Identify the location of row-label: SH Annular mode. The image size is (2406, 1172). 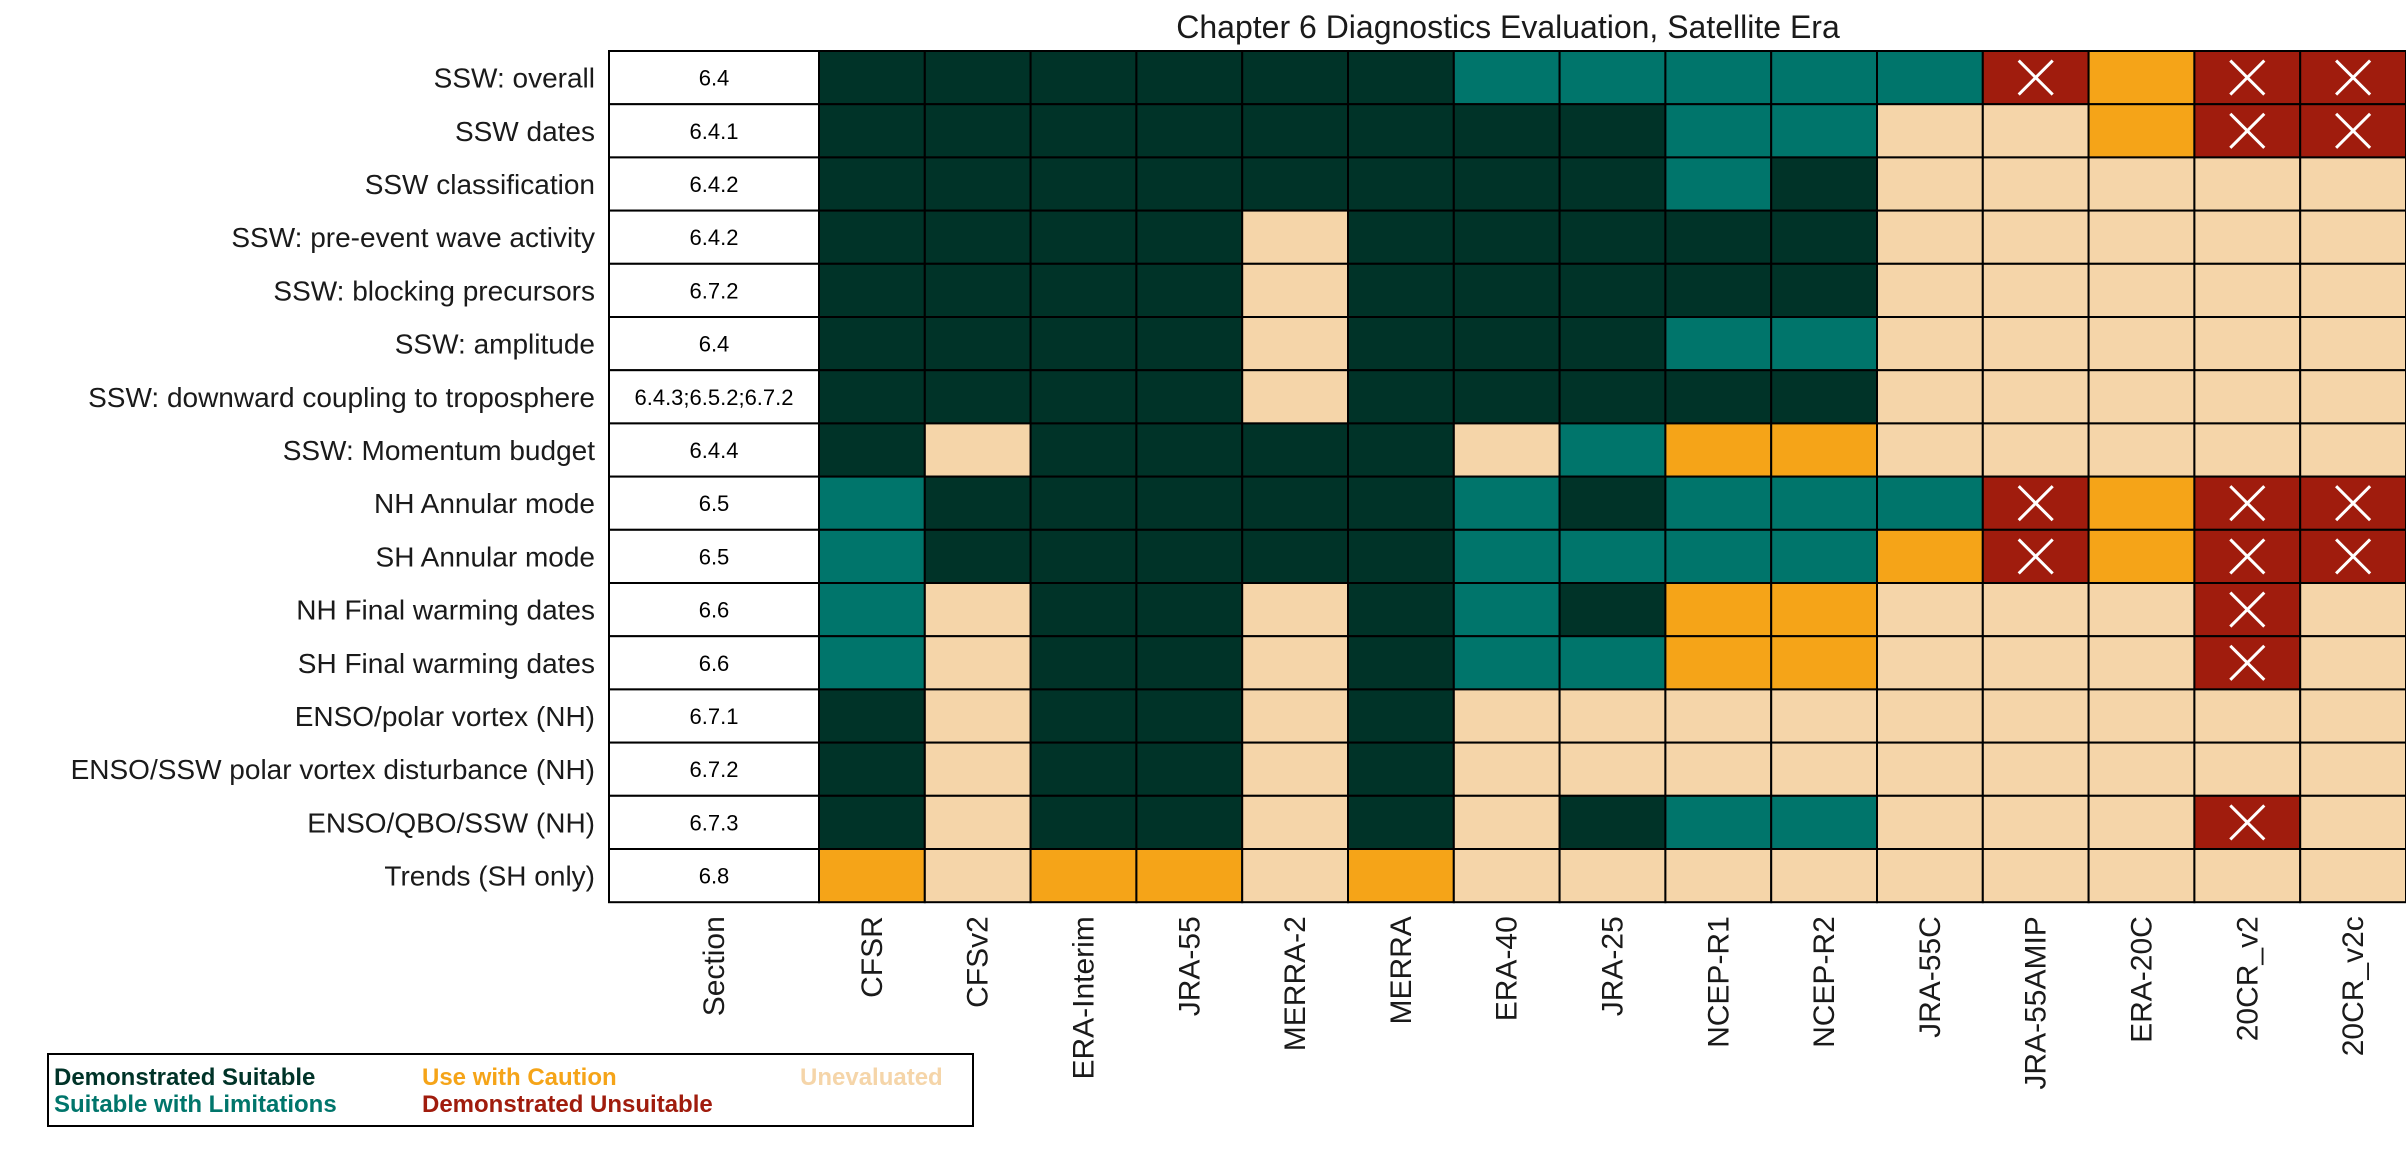
(485, 556).